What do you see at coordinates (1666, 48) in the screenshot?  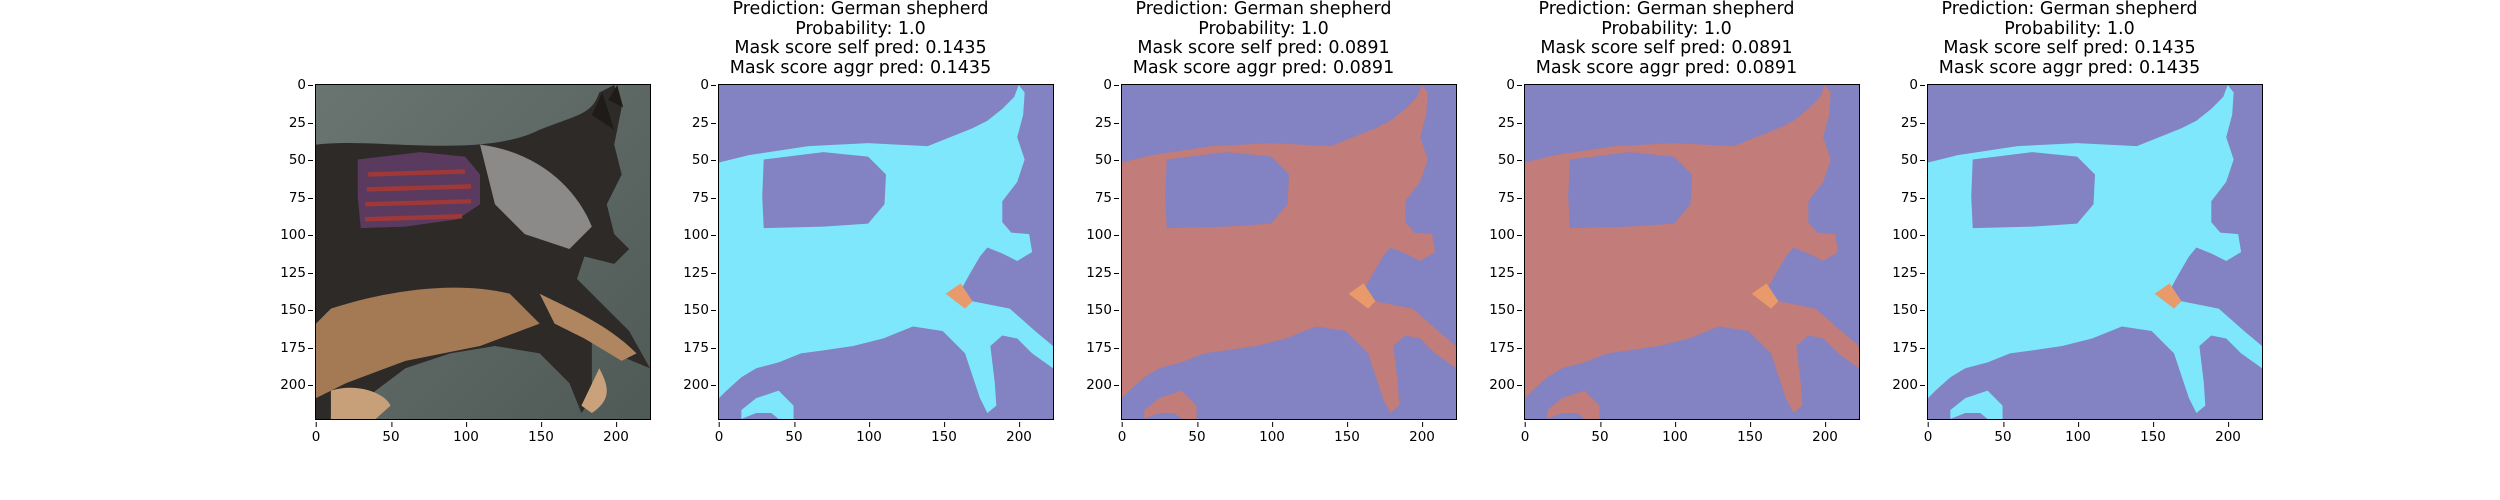 I see `panel-title-line: Mask score self pred: 0.0891` at bounding box center [1666, 48].